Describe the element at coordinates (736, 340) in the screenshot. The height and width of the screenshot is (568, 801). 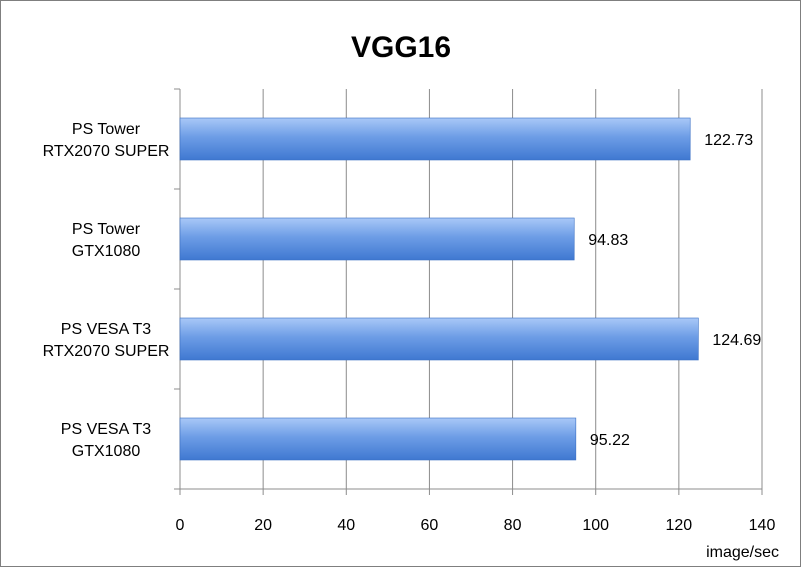
I see `data-label: 124.69` at that location.